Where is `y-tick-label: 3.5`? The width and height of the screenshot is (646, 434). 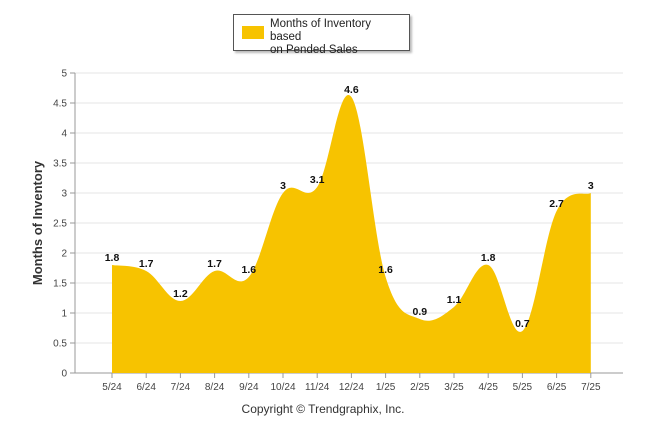 y-tick-label: 3.5 is located at coordinates (60, 164).